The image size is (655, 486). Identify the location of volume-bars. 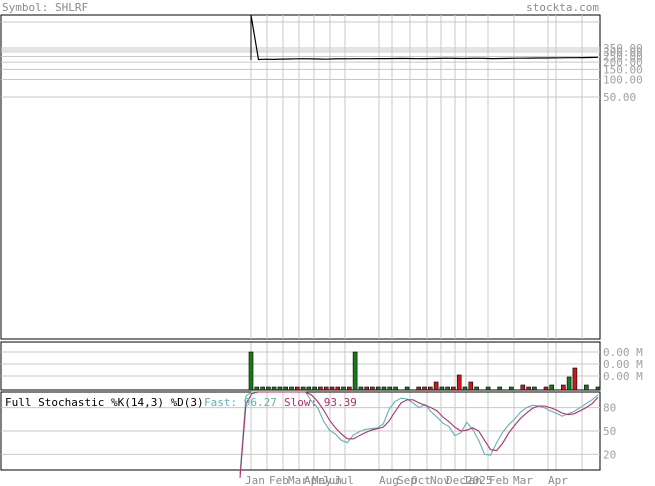
(424, 371).